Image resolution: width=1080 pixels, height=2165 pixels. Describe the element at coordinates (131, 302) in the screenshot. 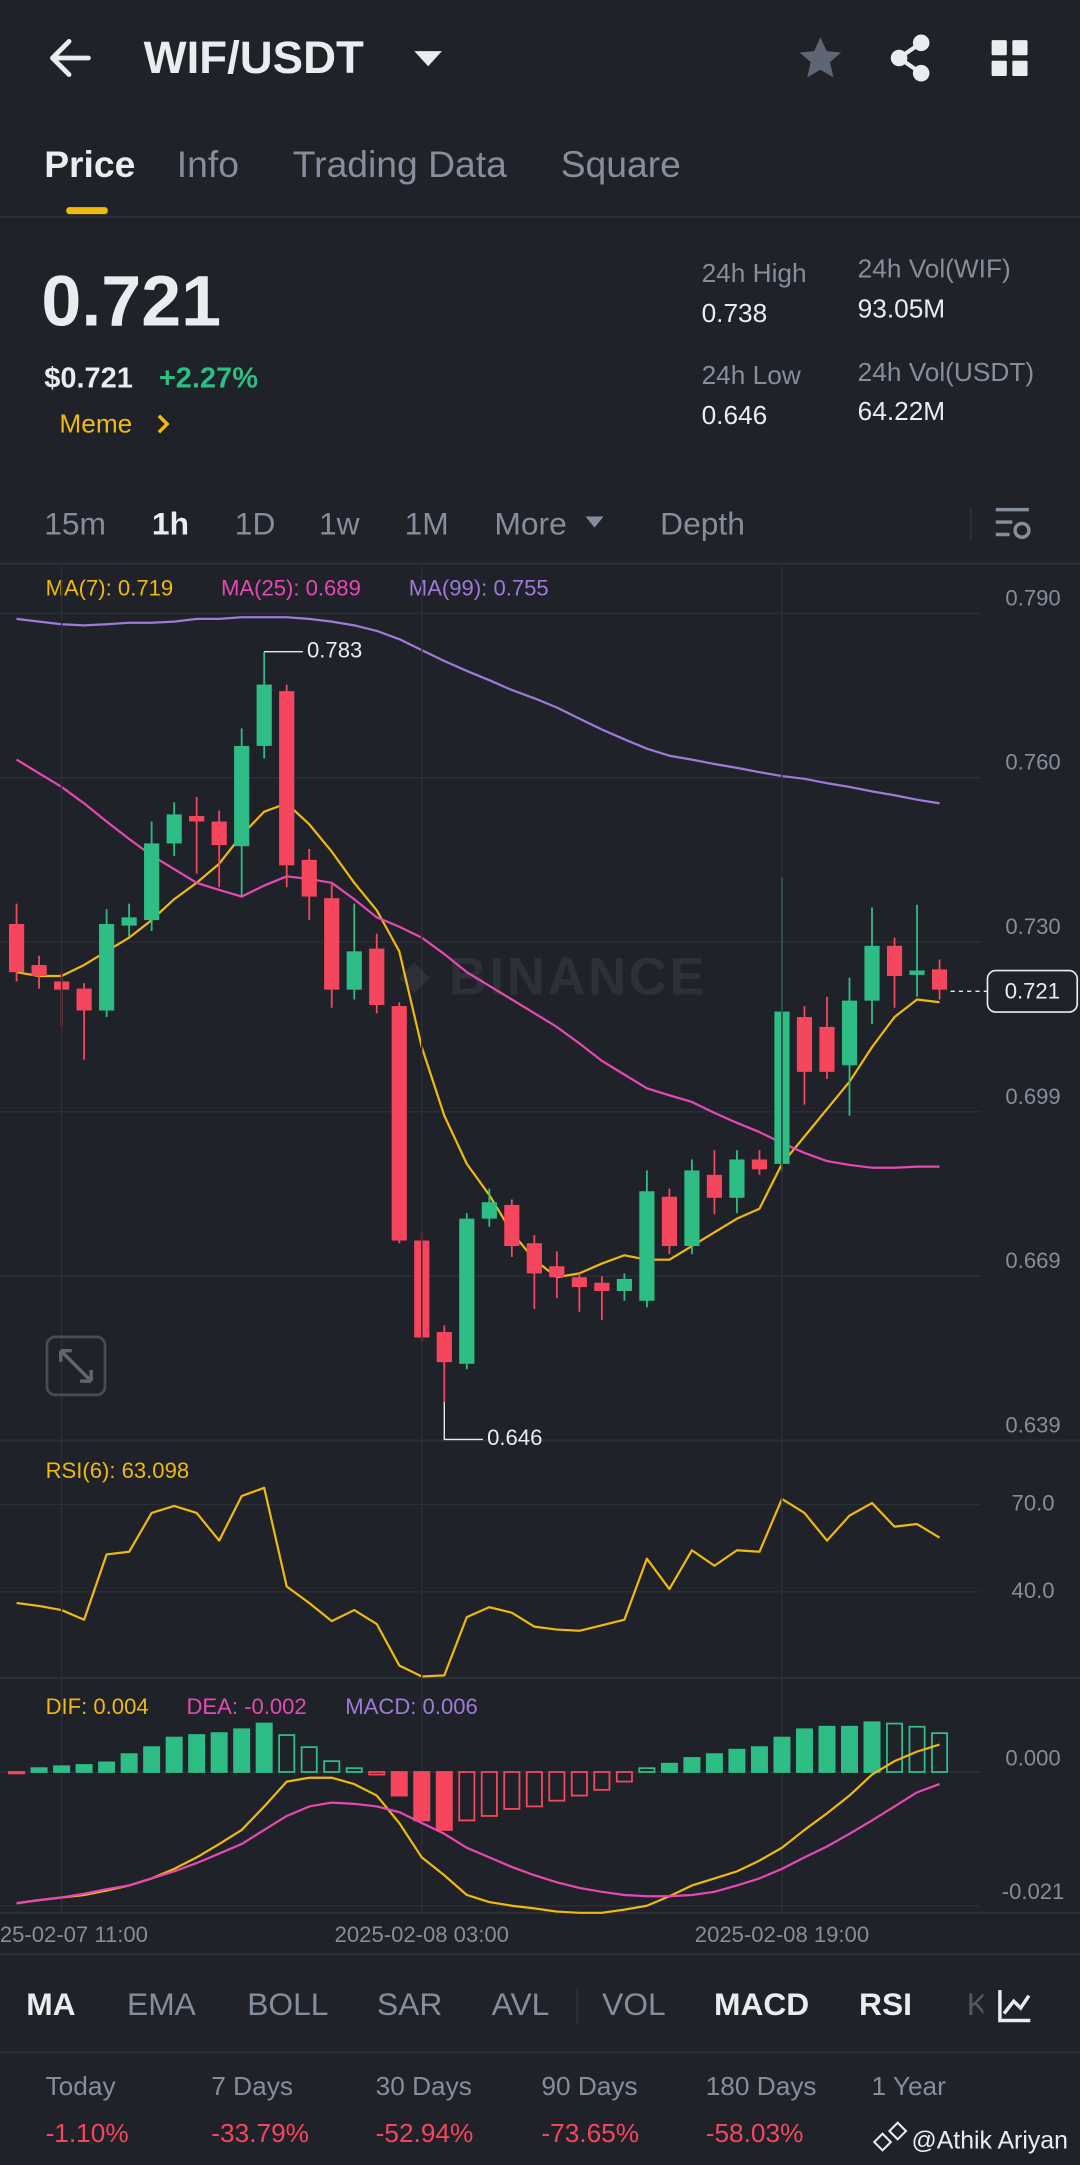

I see `last-price: 0.721` at that location.